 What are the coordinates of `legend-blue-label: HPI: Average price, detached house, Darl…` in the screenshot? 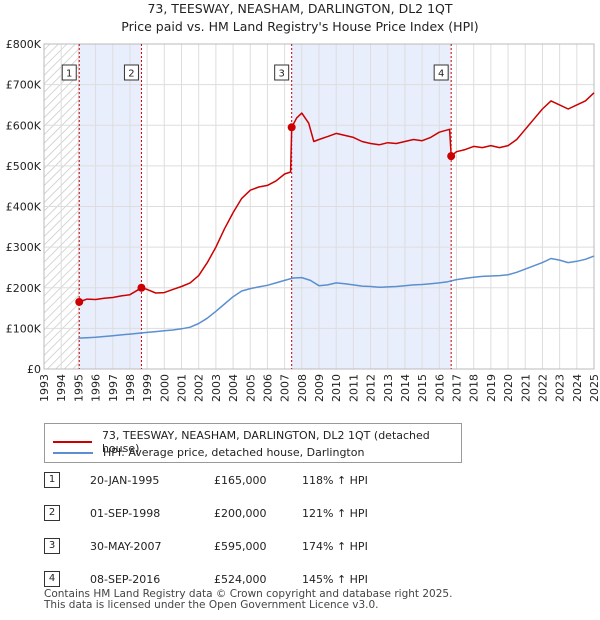 It's located at (234, 452).